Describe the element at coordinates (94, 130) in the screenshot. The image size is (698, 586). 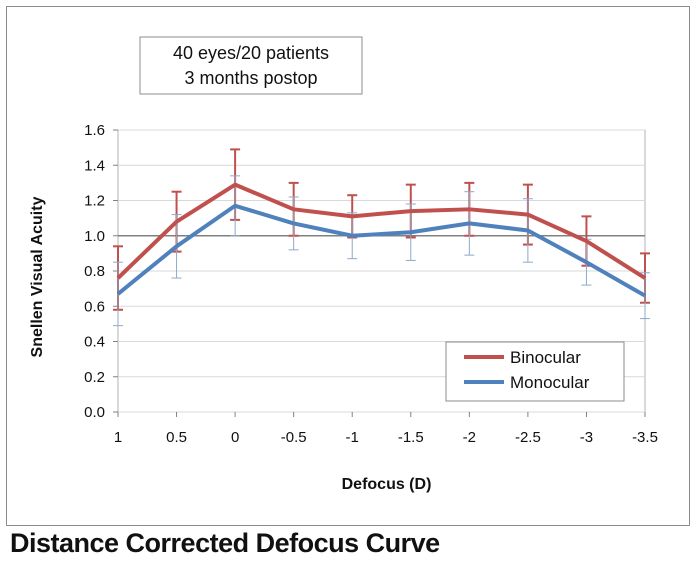
I see `y-tick-label: 1.6` at that location.